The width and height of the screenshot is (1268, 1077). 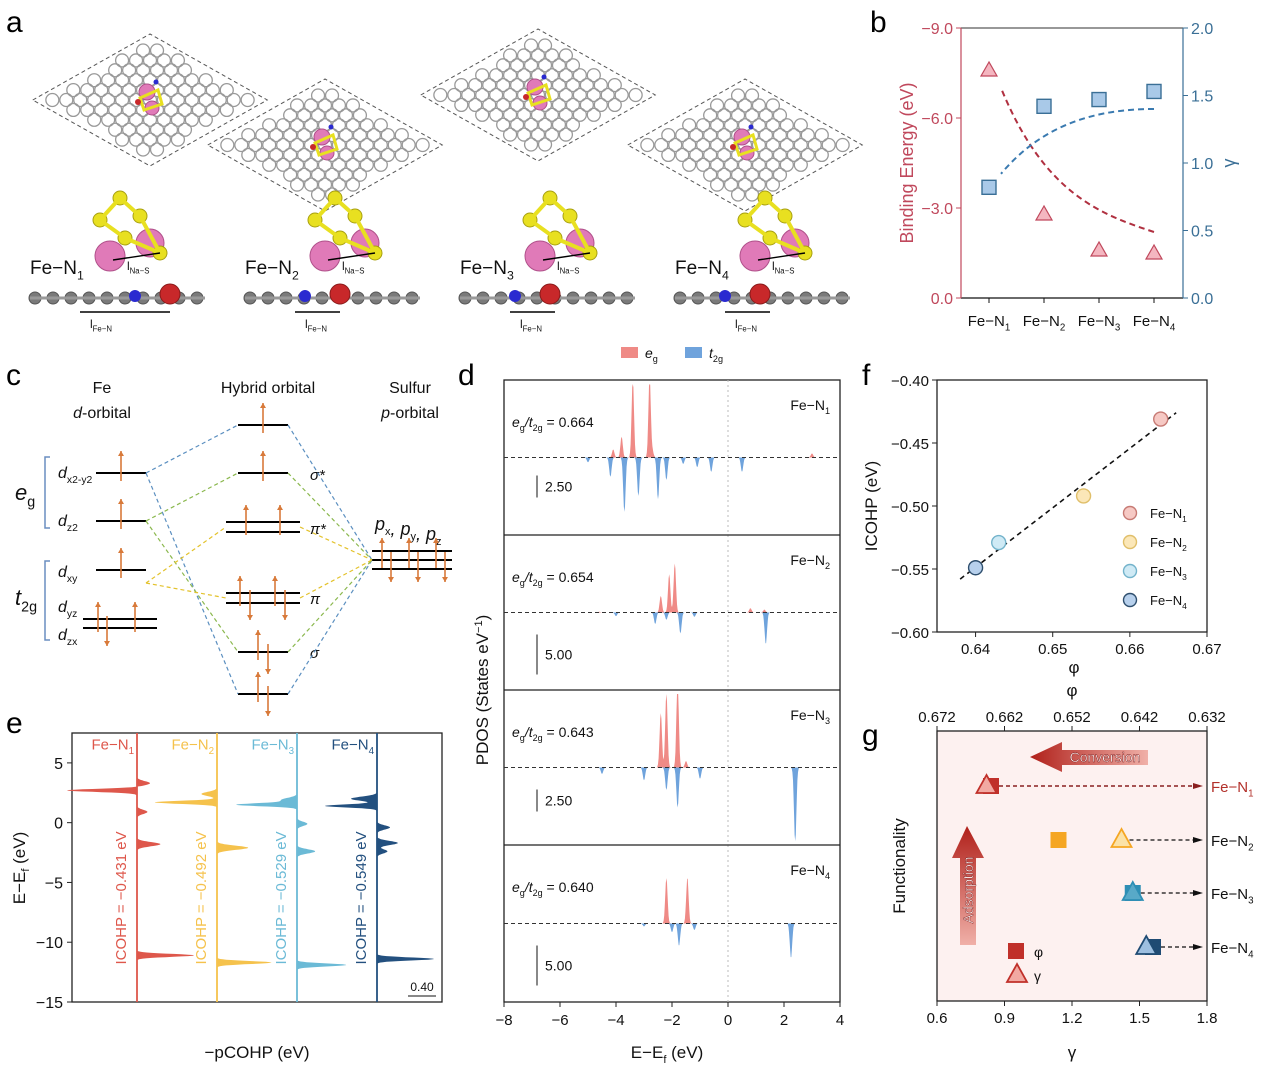 I want to click on structure-name: Fe−N1, so click(x=57, y=270).